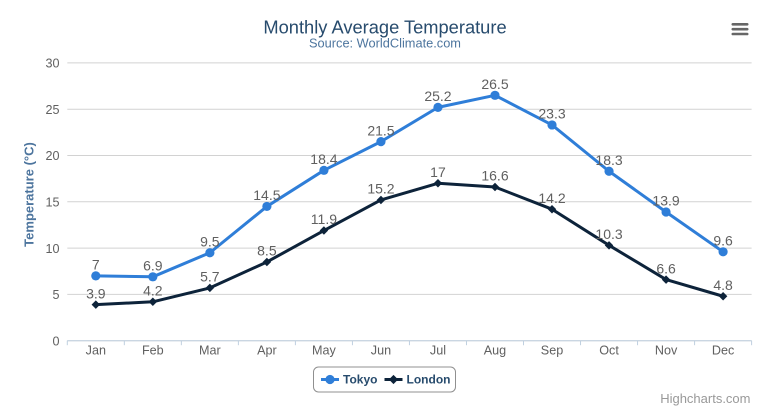 The image size is (769, 416). Describe the element at coordinates (96, 265) in the screenshot. I see `svg-text: 7` at that location.